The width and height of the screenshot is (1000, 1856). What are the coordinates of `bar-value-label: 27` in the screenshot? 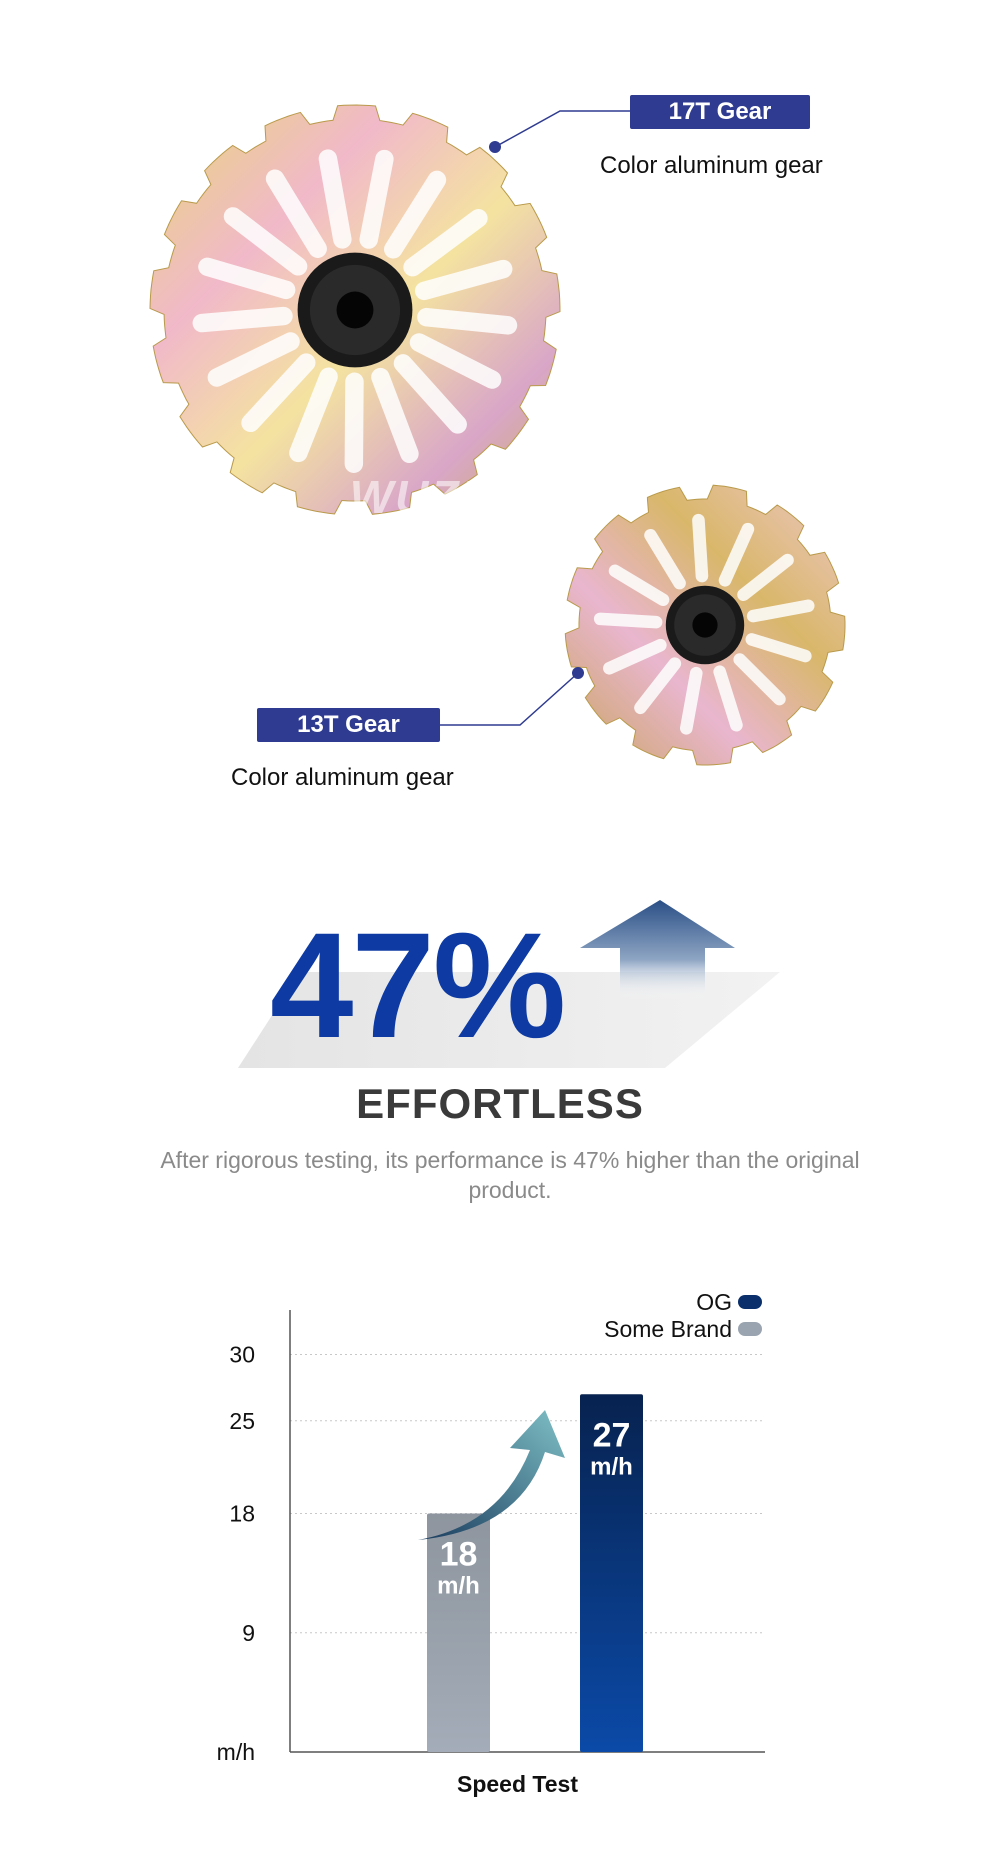 It's located at (612, 1435).